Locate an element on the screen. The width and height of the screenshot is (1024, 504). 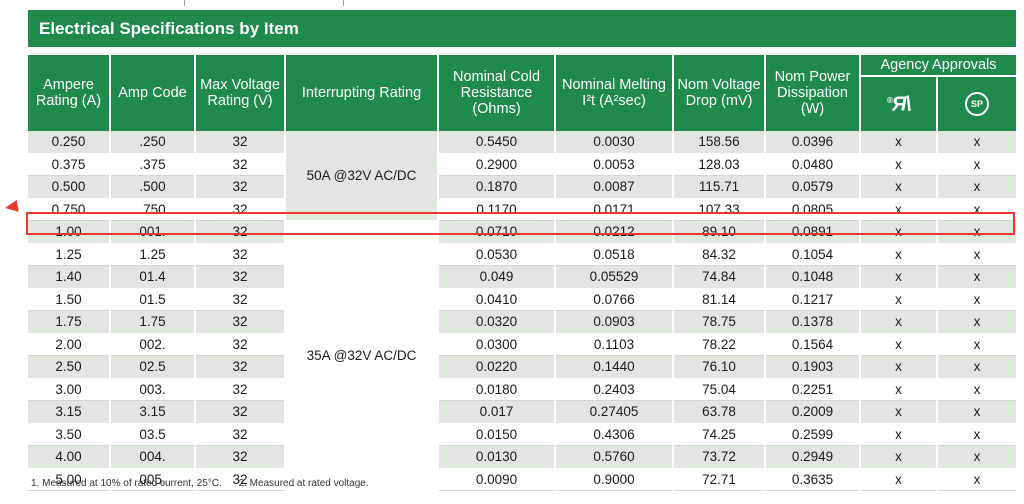
amp-code-cell: 003. is located at coordinates (153, 389).